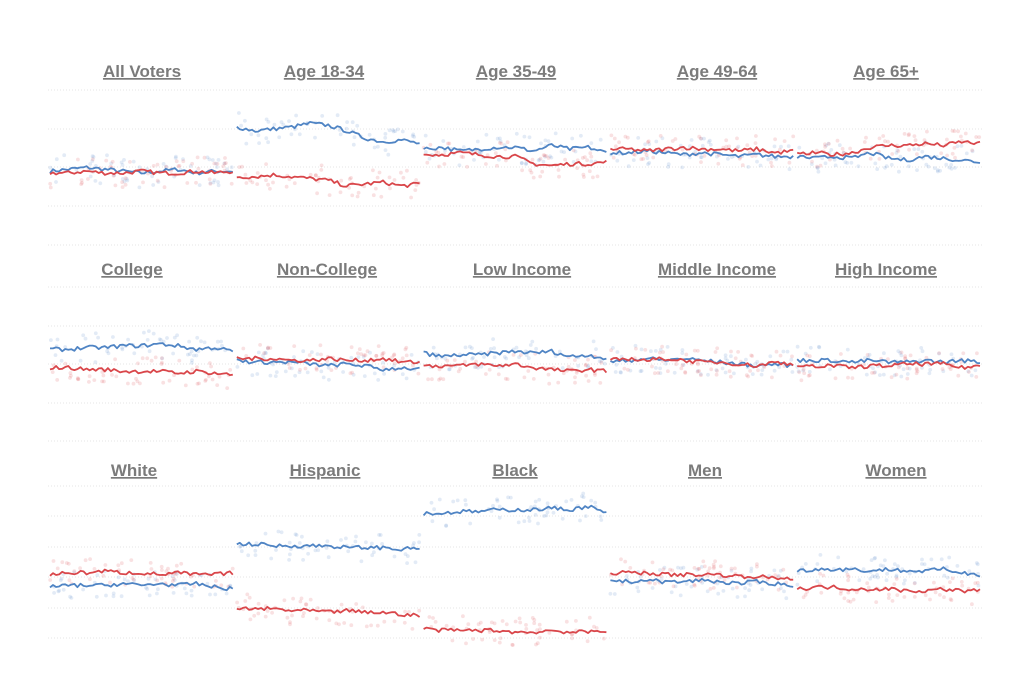  I want to click on panel-title-8: Middle Income, so click(717, 269).